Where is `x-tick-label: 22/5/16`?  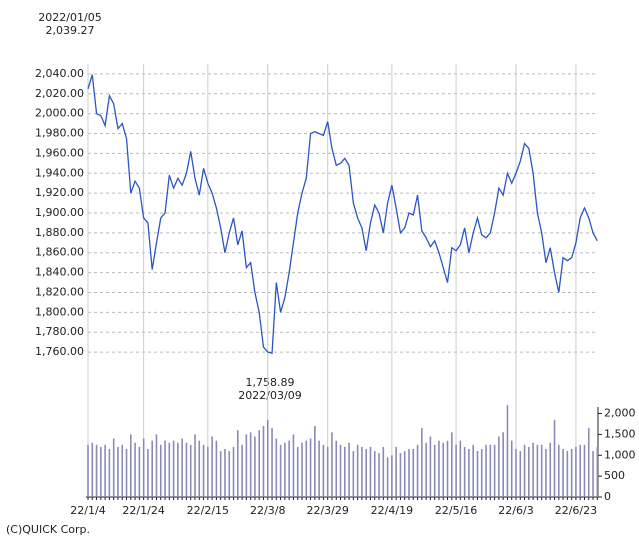 x-tick-label: 22/5/16 is located at coordinates (456, 510).